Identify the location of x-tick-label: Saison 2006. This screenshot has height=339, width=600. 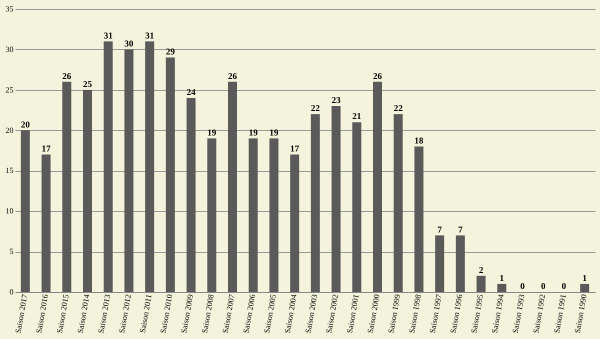
(249, 314).